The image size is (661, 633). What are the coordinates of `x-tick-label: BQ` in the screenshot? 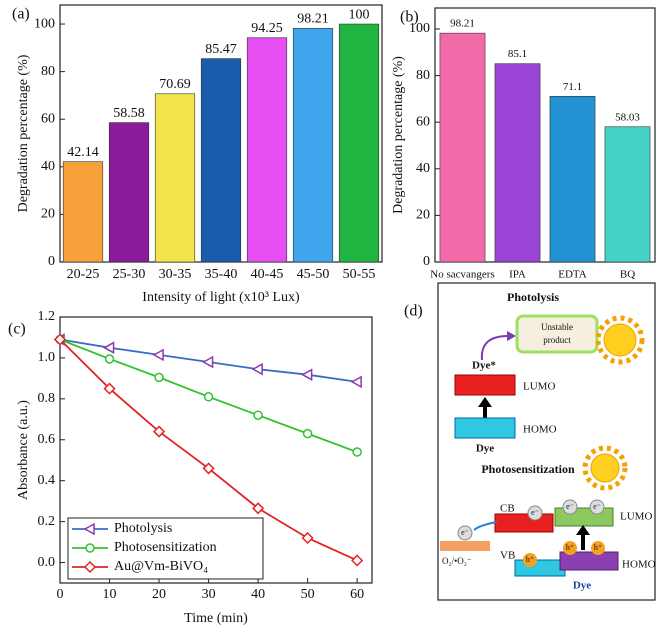 It's located at (627, 275).